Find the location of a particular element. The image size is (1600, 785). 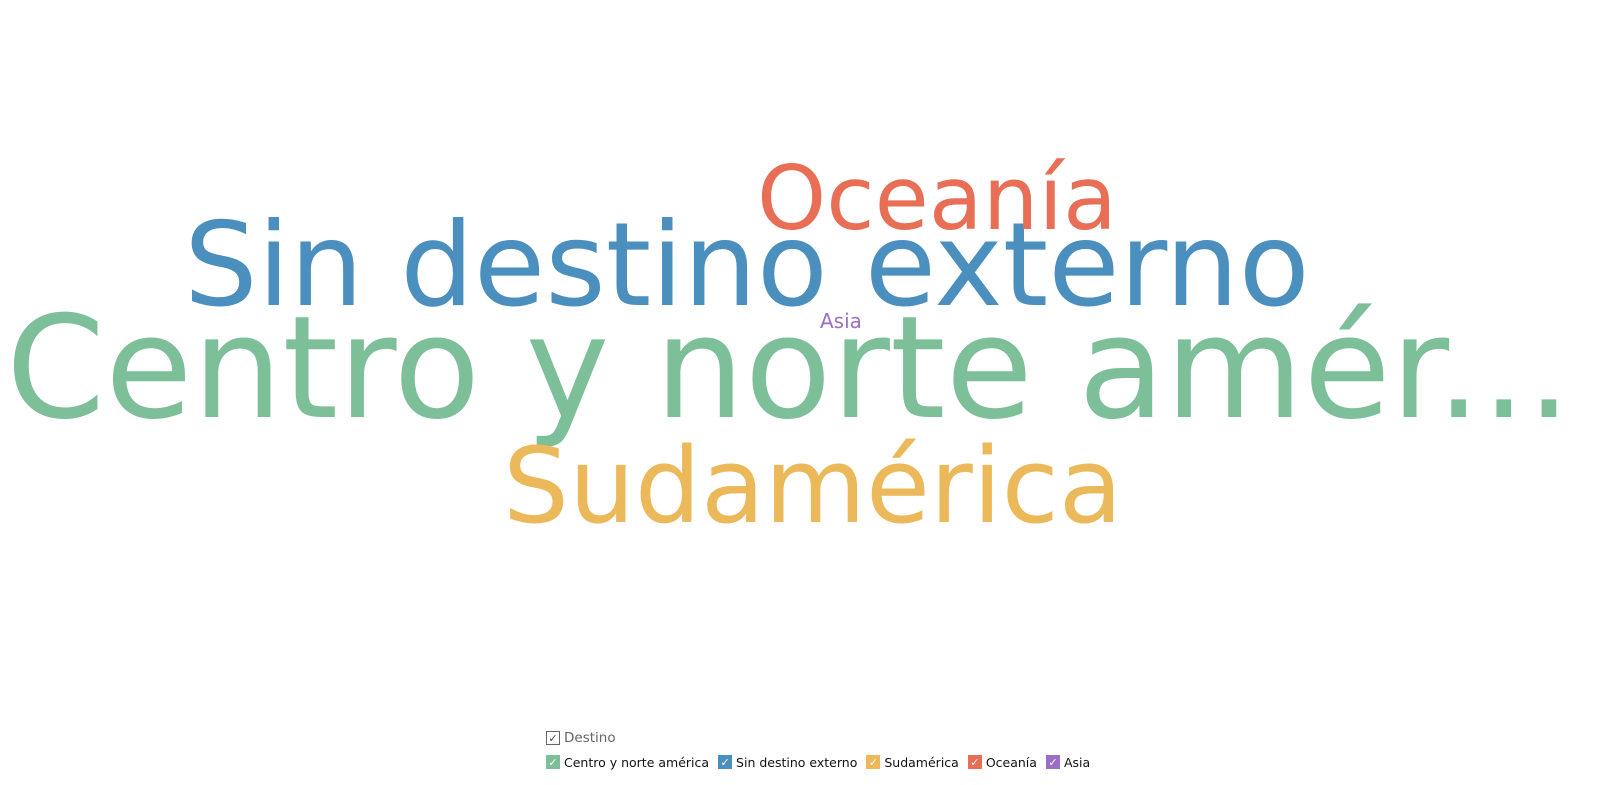

word-oceania: Oceanía is located at coordinates (937, 198).